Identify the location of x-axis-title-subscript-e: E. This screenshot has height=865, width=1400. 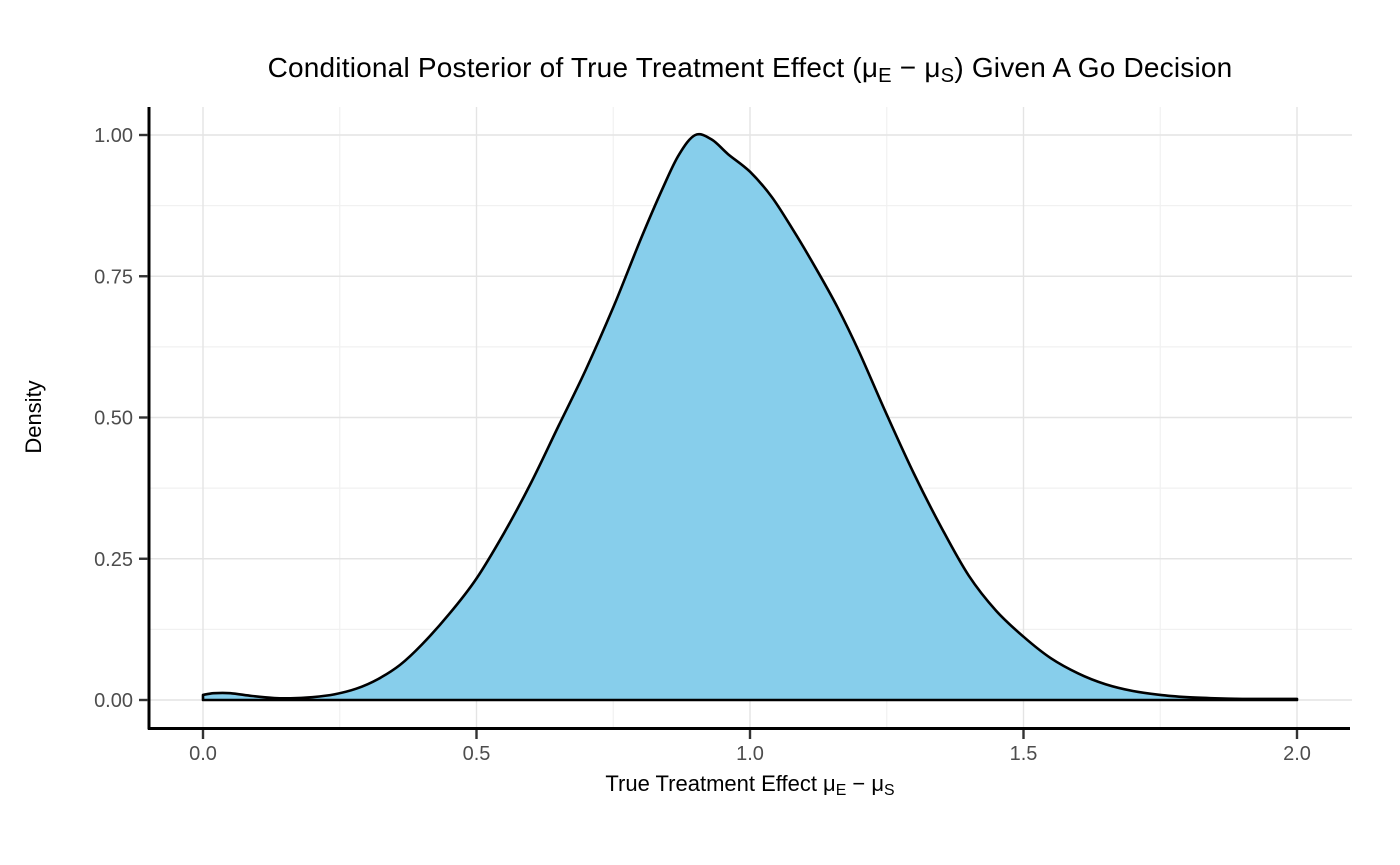
(841, 790).